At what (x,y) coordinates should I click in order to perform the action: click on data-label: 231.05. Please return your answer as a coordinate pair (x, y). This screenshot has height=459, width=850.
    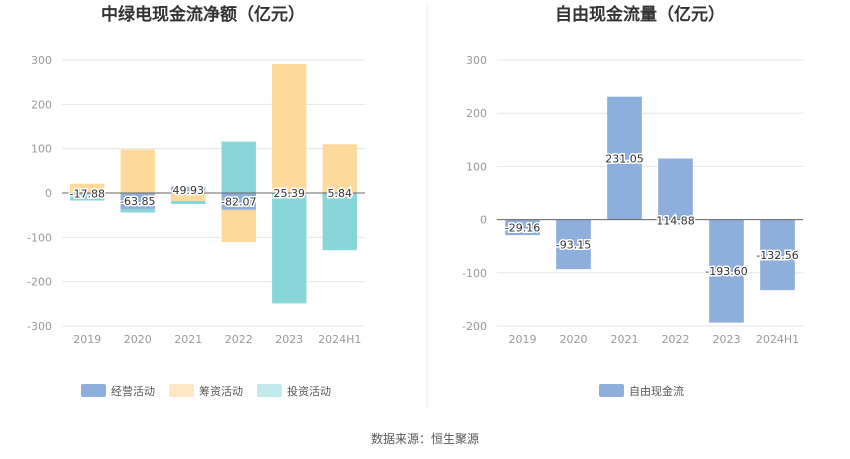
    Looking at the image, I should click on (624, 159).